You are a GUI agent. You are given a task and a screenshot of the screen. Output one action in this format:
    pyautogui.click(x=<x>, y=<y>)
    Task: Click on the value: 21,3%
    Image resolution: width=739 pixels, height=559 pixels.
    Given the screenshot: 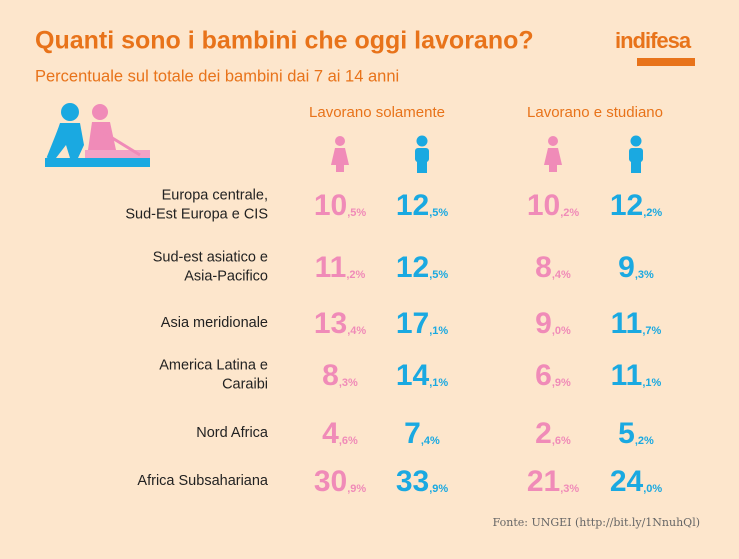 What is the action you would take?
    pyautogui.click(x=553, y=481)
    